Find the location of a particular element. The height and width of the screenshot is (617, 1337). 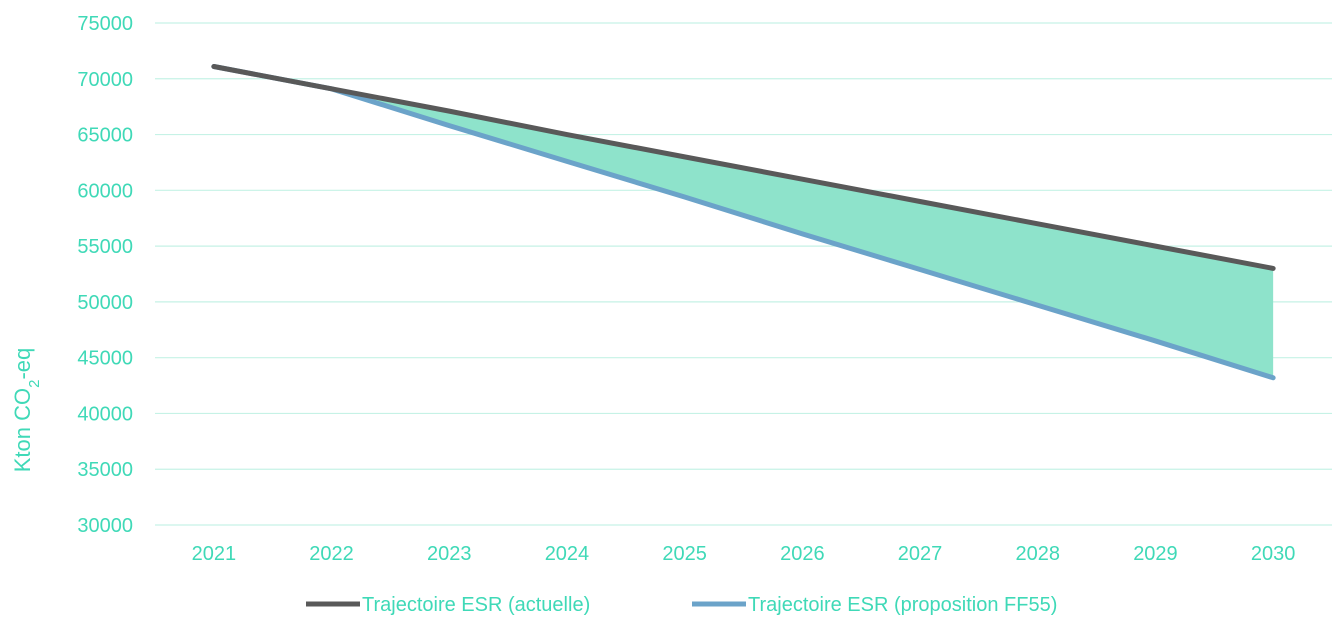

x-tick-label: 2025 is located at coordinates (684, 554).